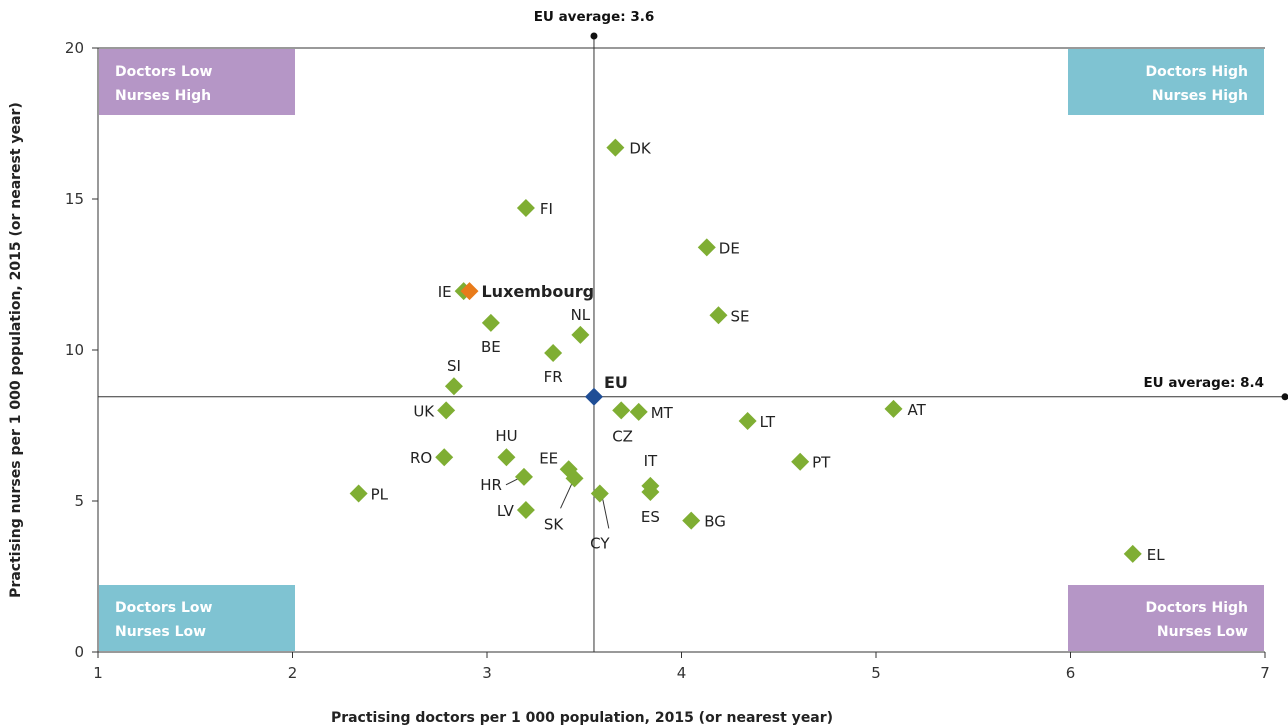 The height and width of the screenshot is (727, 1288). What do you see at coordinates (98, 673) in the screenshot?
I see `x-tick-label: 1` at bounding box center [98, 673].